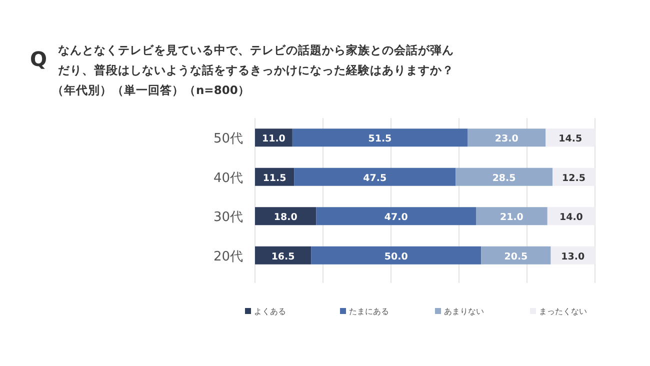 Image resolution: width=650 pixels, height=366 pixels. What do you see at coordinates (369, 311) in the screenshot?
I see `legend-label: たまにある` at bounding box center [369, 311].